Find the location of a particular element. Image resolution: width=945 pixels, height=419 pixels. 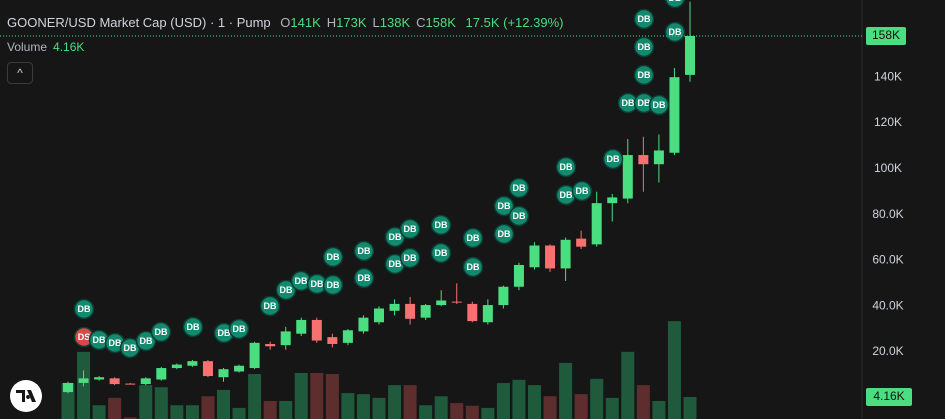

y-tick-label: 40.0K is located at coordinates (887, 305).